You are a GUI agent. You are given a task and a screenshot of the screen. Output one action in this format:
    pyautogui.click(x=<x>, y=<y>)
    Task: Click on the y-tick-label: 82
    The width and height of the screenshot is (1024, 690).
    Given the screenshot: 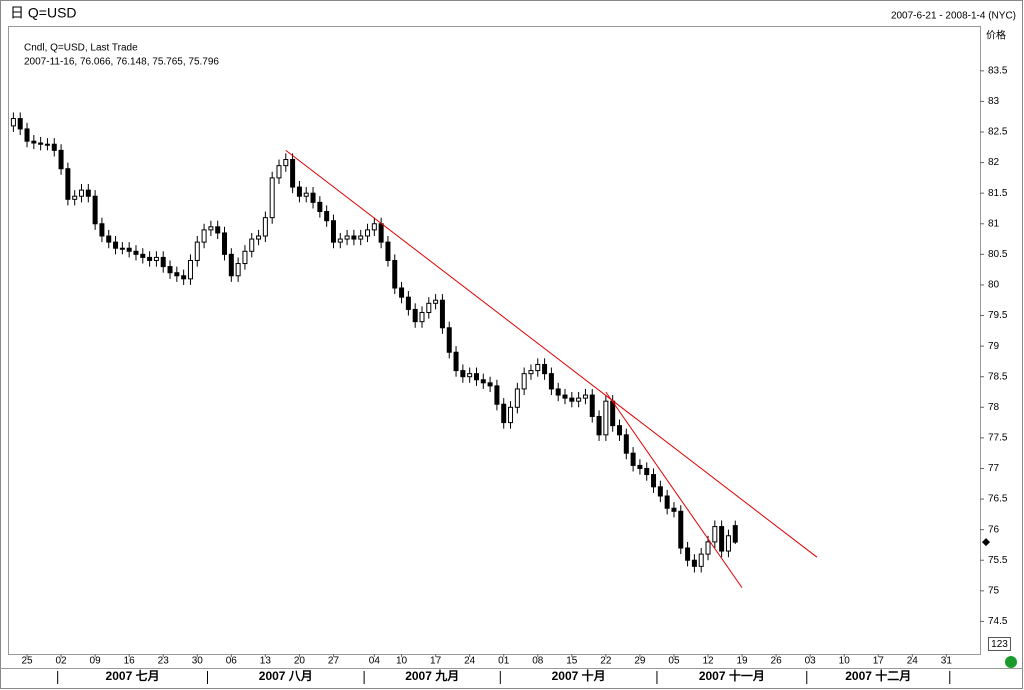 What is the action you would take?
    pyautogui.click(x=994, y=162)
    